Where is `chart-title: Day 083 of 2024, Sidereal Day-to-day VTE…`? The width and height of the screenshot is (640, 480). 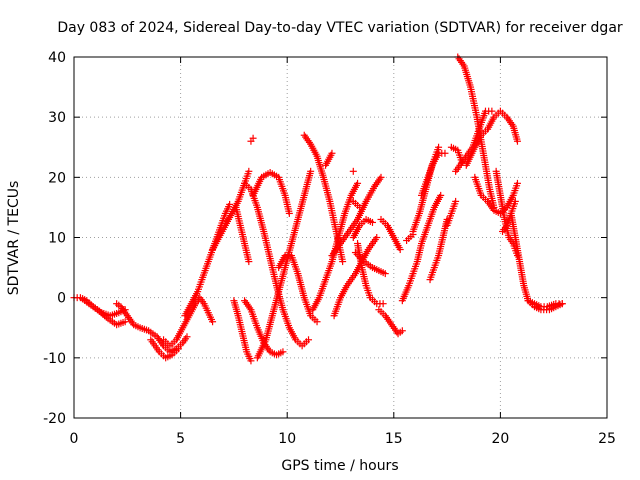 chart-title: Day 083 of 2024, Sidereal Day-to-day VTE… is located at coordinates (340, 28).